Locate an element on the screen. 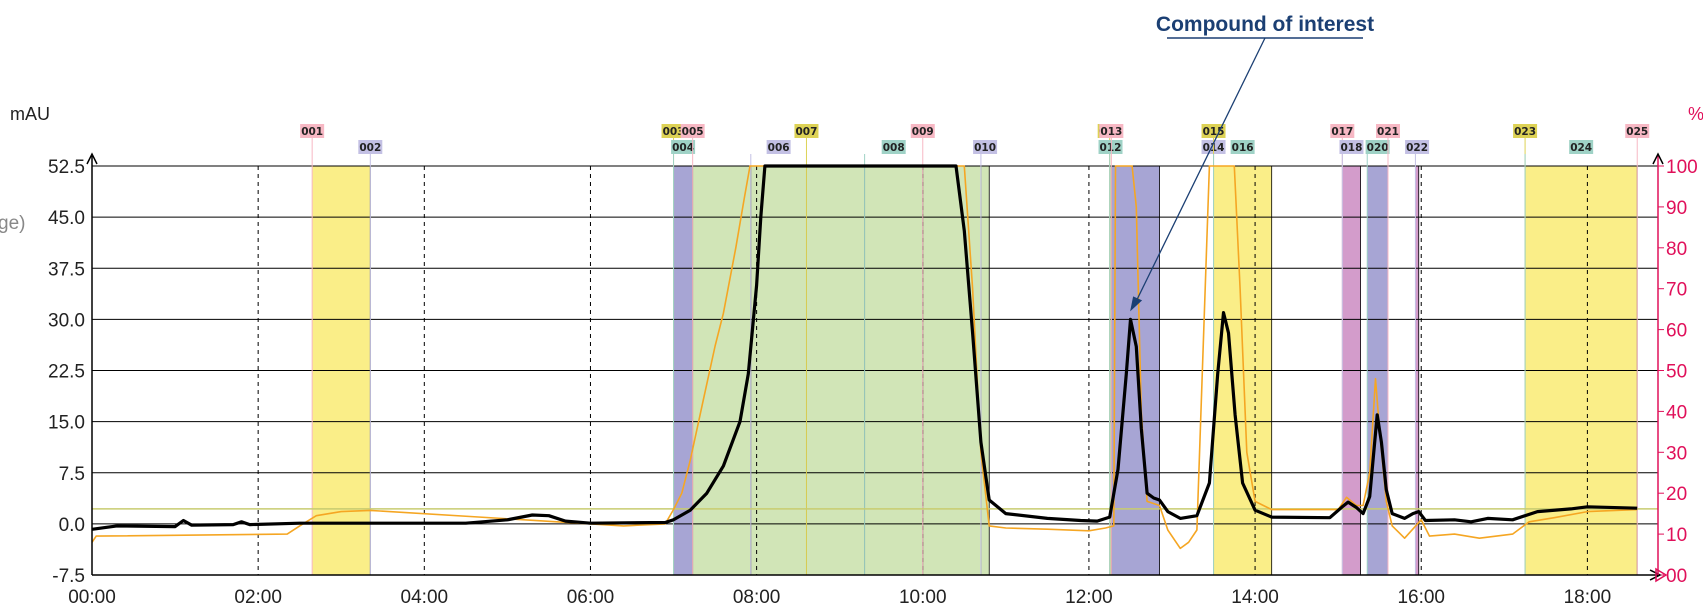  y-tick-label: 37.5 is located at coordinates (66, 269).